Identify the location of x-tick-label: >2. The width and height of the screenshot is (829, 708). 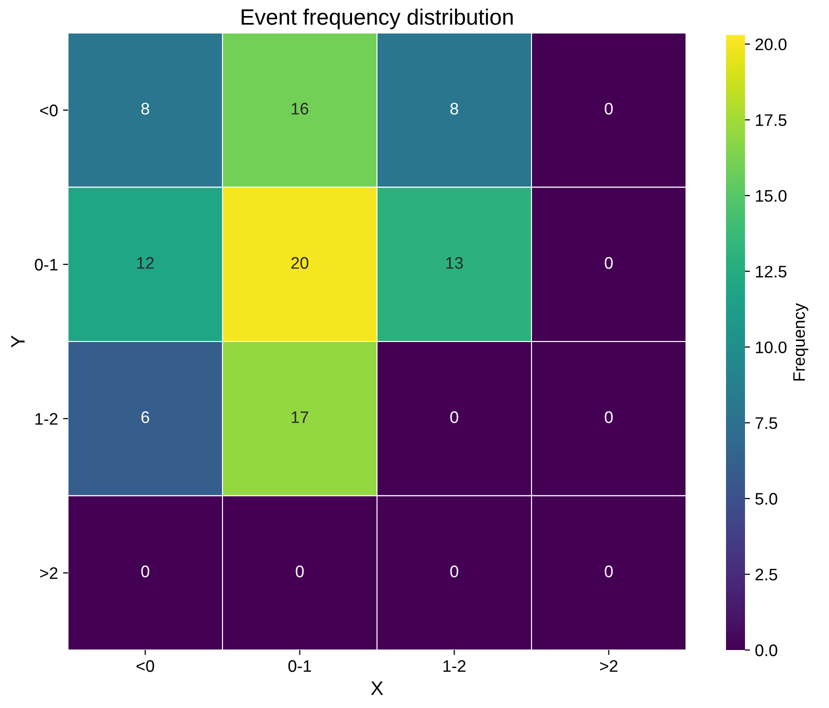
(609, 666).